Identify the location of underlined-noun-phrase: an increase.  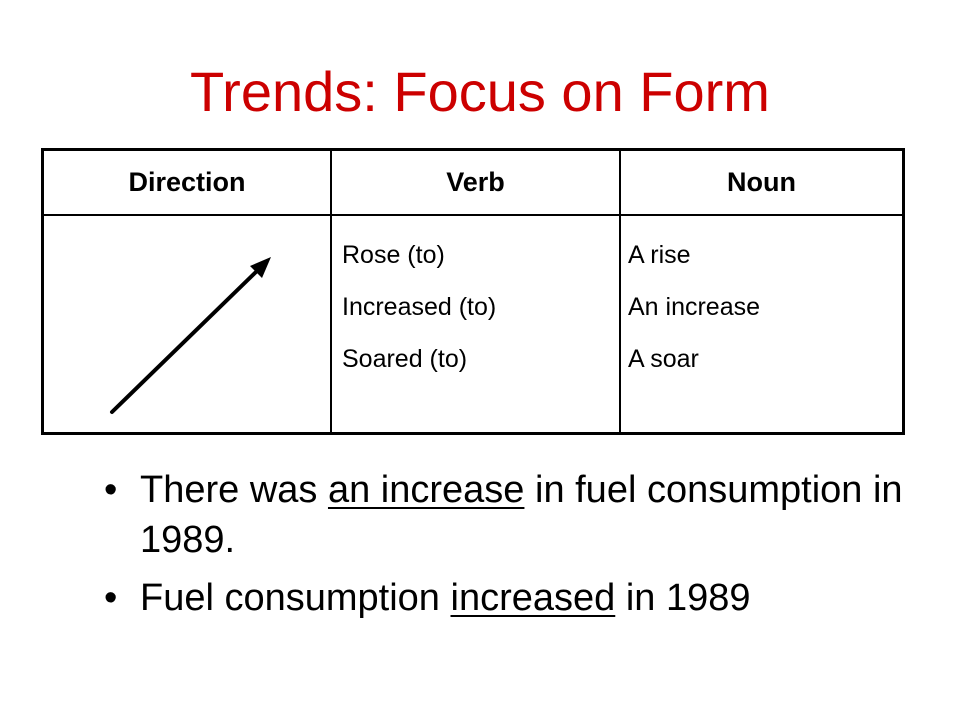
(426, 490).